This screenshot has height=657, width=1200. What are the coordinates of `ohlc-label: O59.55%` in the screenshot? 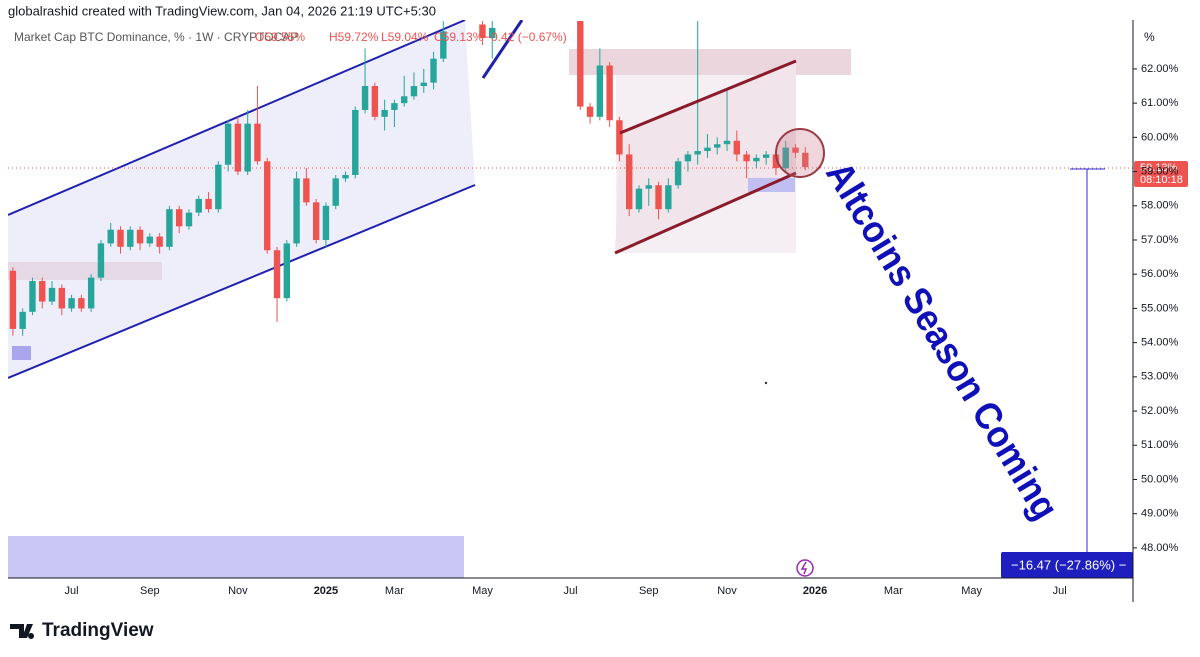 It's located at (280, 37).